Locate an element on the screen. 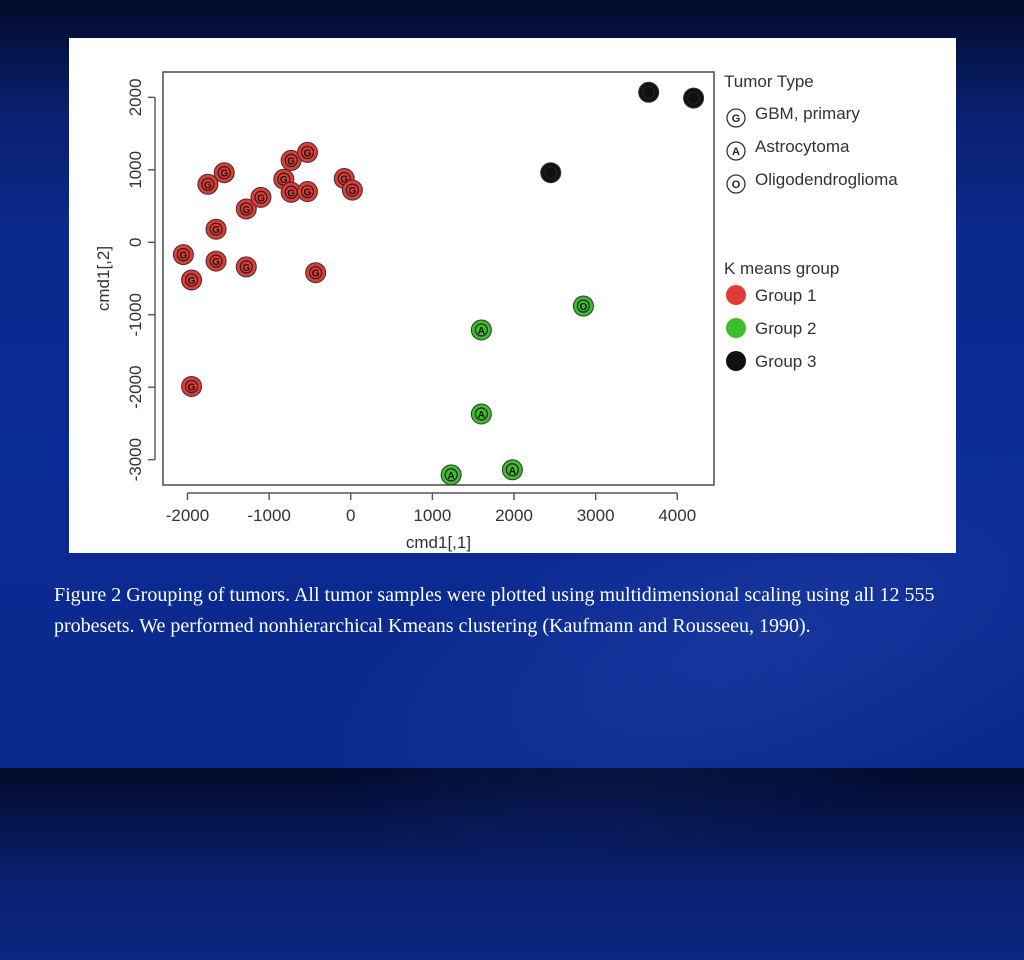 The image size is (1024, 960). legend-symbol-letter: O is located at coordinates (736, 185).